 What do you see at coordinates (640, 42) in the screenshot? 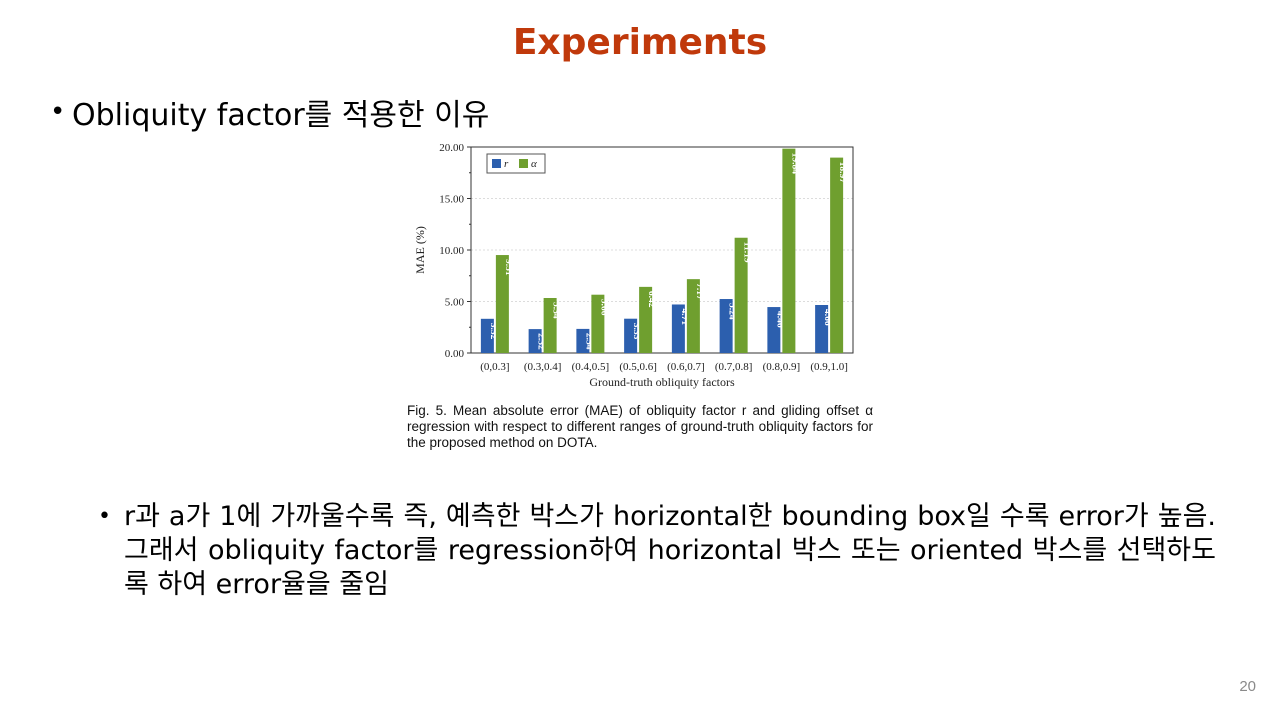
I see `slide-title: Experiments` at bounding box center [640, 42].